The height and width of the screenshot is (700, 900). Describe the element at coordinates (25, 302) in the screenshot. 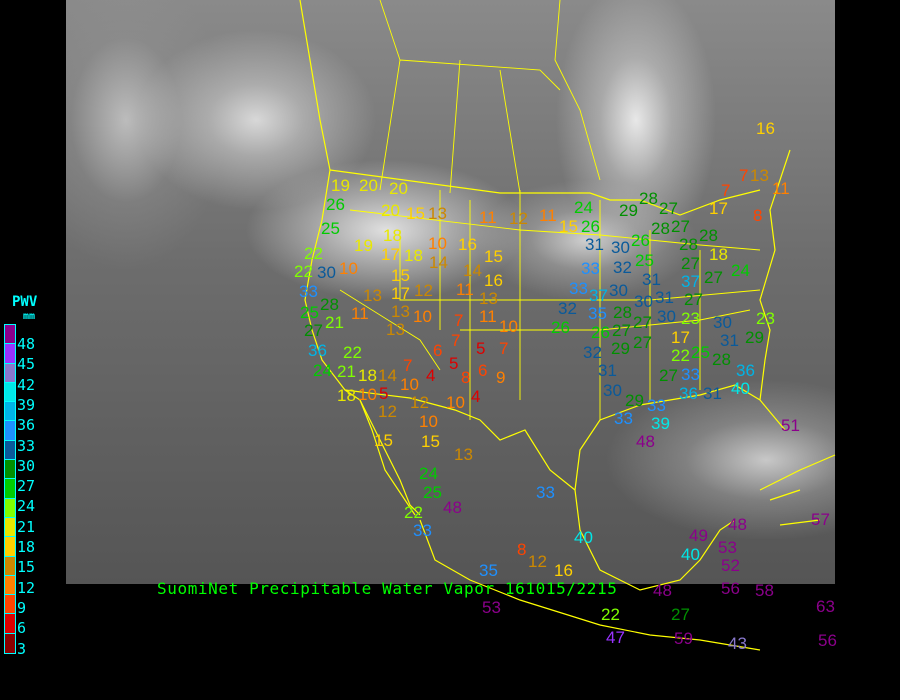

I see `legend-title: PWV` at that location.